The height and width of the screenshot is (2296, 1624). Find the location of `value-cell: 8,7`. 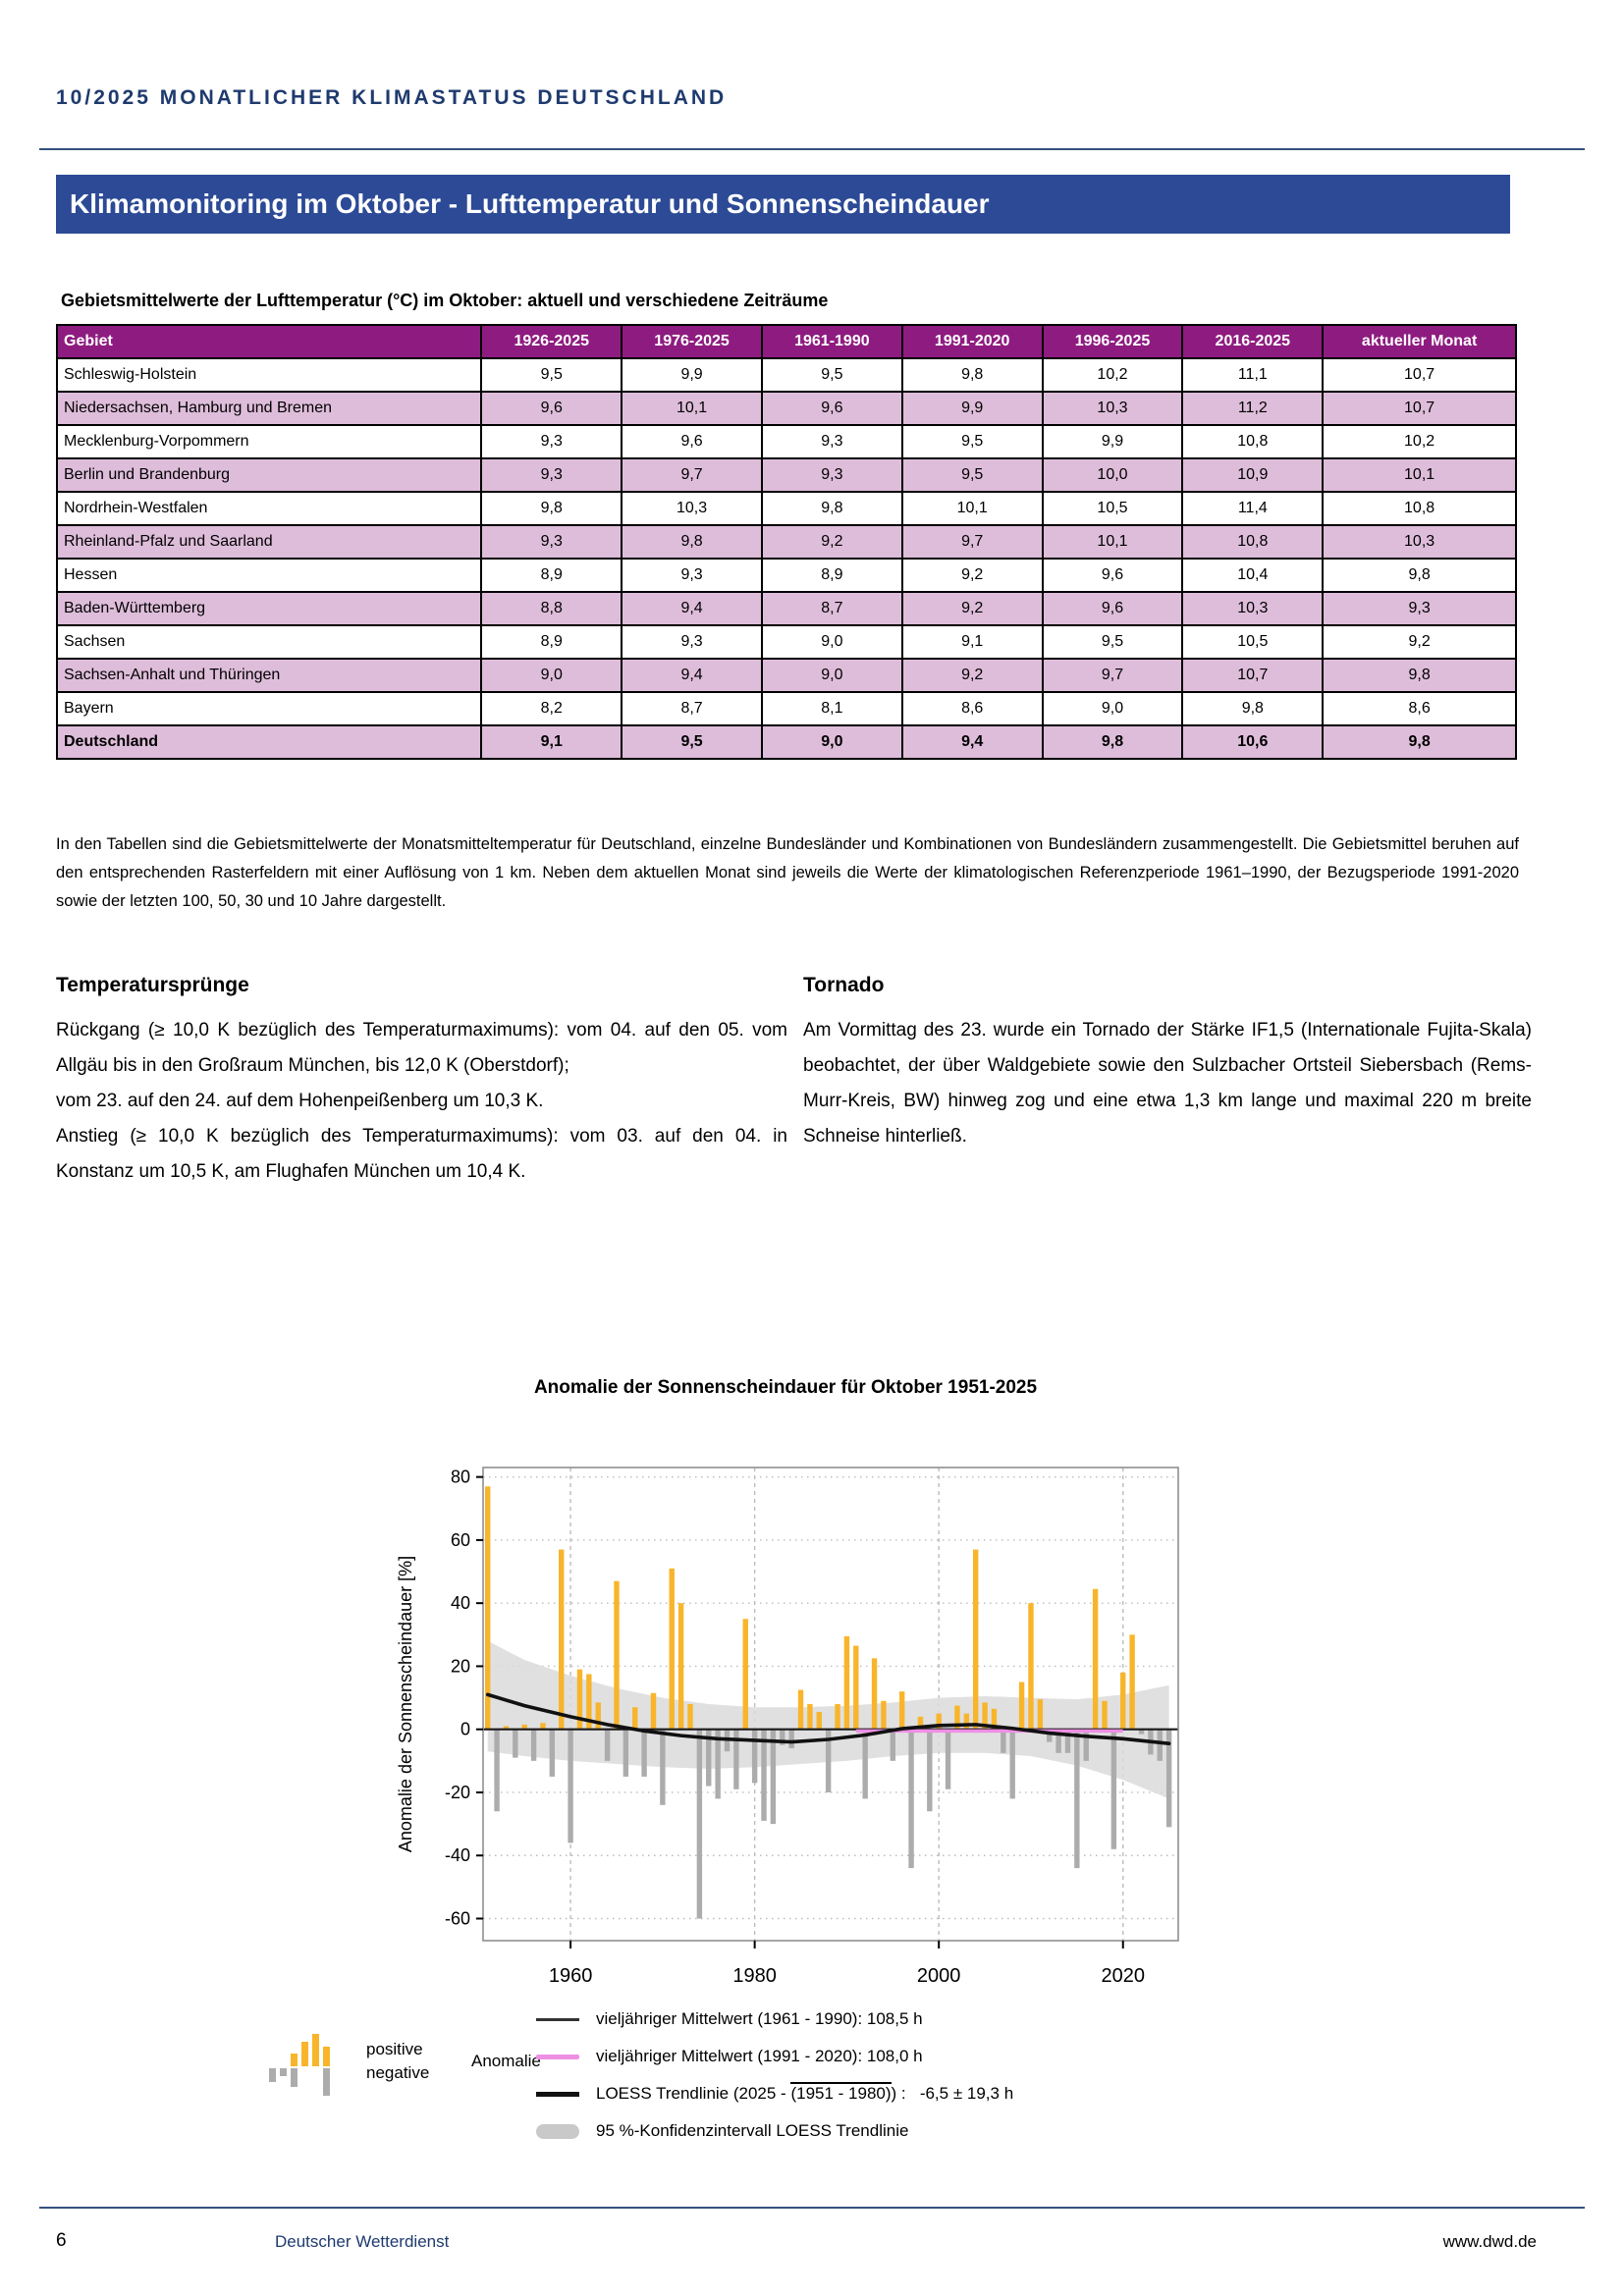

value-cell: 8,7 is located at coordinates (692, 709).